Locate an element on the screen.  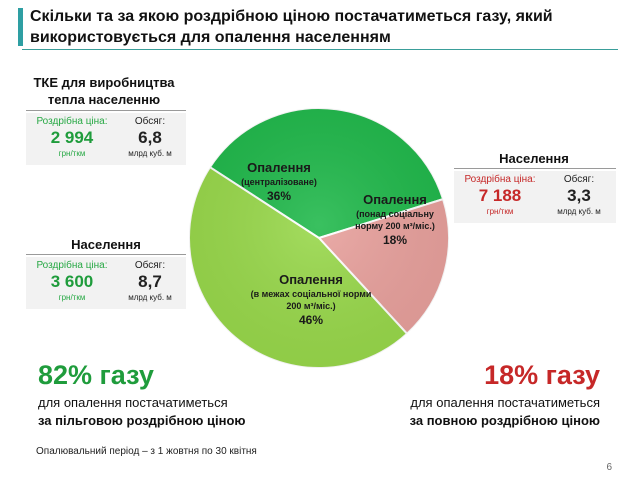
pop-right-price-unit: грн/ткм is located at coordinates (500, 211).